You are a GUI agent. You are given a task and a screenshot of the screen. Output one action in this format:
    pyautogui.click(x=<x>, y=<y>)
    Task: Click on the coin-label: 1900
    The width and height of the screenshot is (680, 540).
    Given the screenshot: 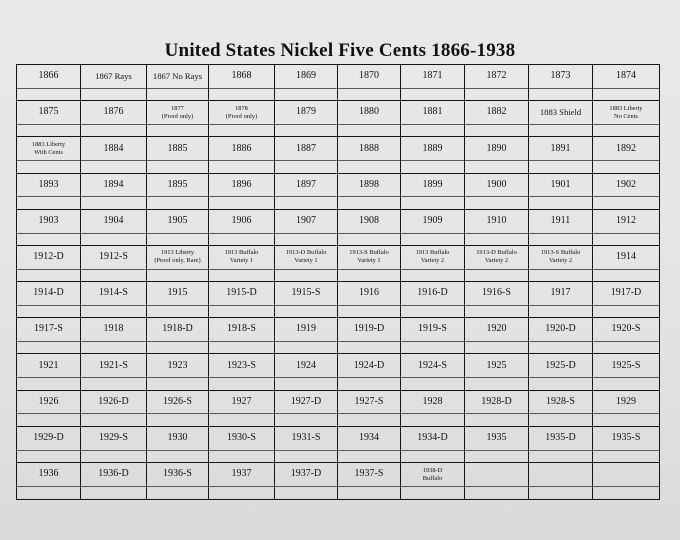 What is the action you would take?
    pyautogui.click(x=496, y=185)
    